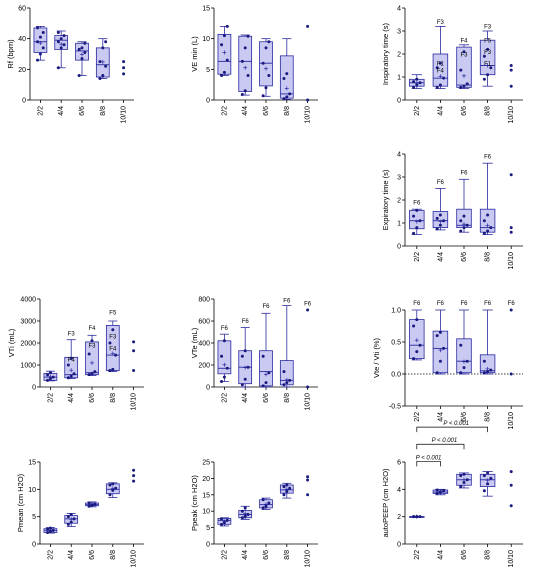 This screenshot has width=550, height=573. I want to click on y-tick-label: 2, so click(399, 517).